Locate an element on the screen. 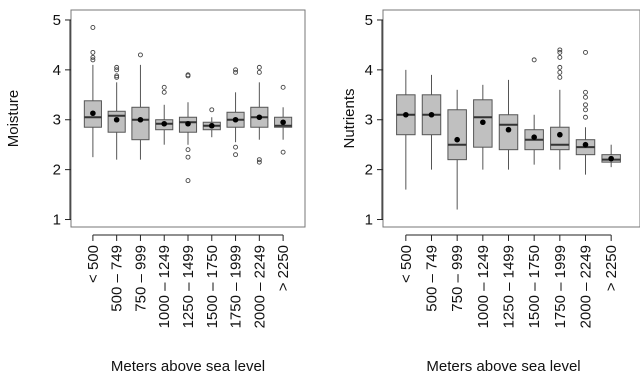  x-tick-label: 1000 – 1249 is located at coordinates (483, 286).